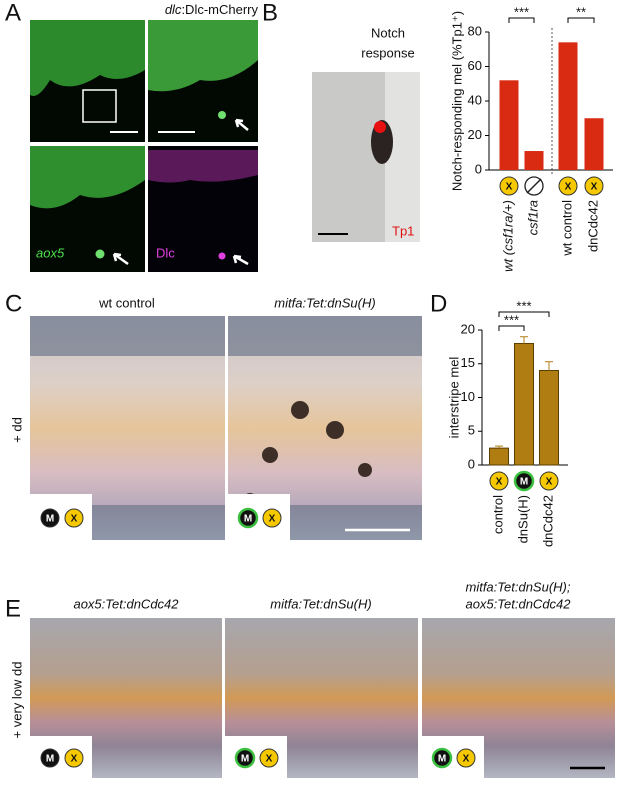 This screenshot has width=617, height=789. Describe the element at coordinates (507, 236) in the screenshot. I see `x-tick-label: wt (csf1ra/+)` at that location.